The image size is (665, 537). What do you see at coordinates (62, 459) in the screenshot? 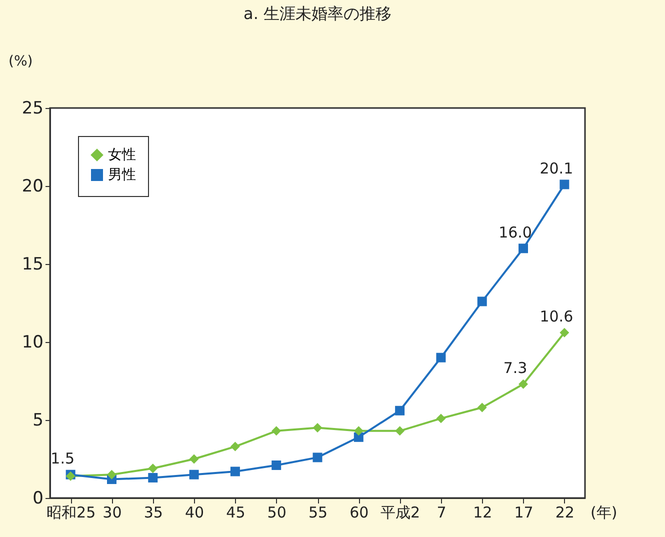
I see `data-label: 1.5` at bounding box center [62, 459].